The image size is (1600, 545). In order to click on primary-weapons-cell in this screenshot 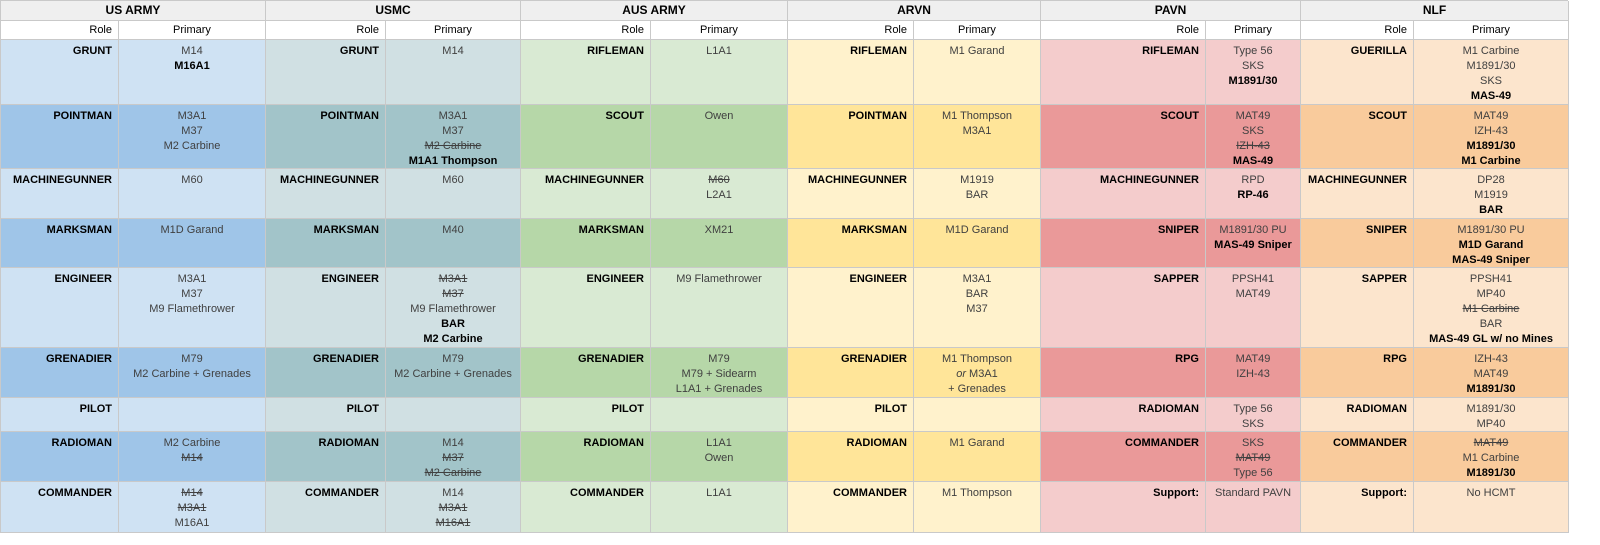, I will do `click(977, 415)`.